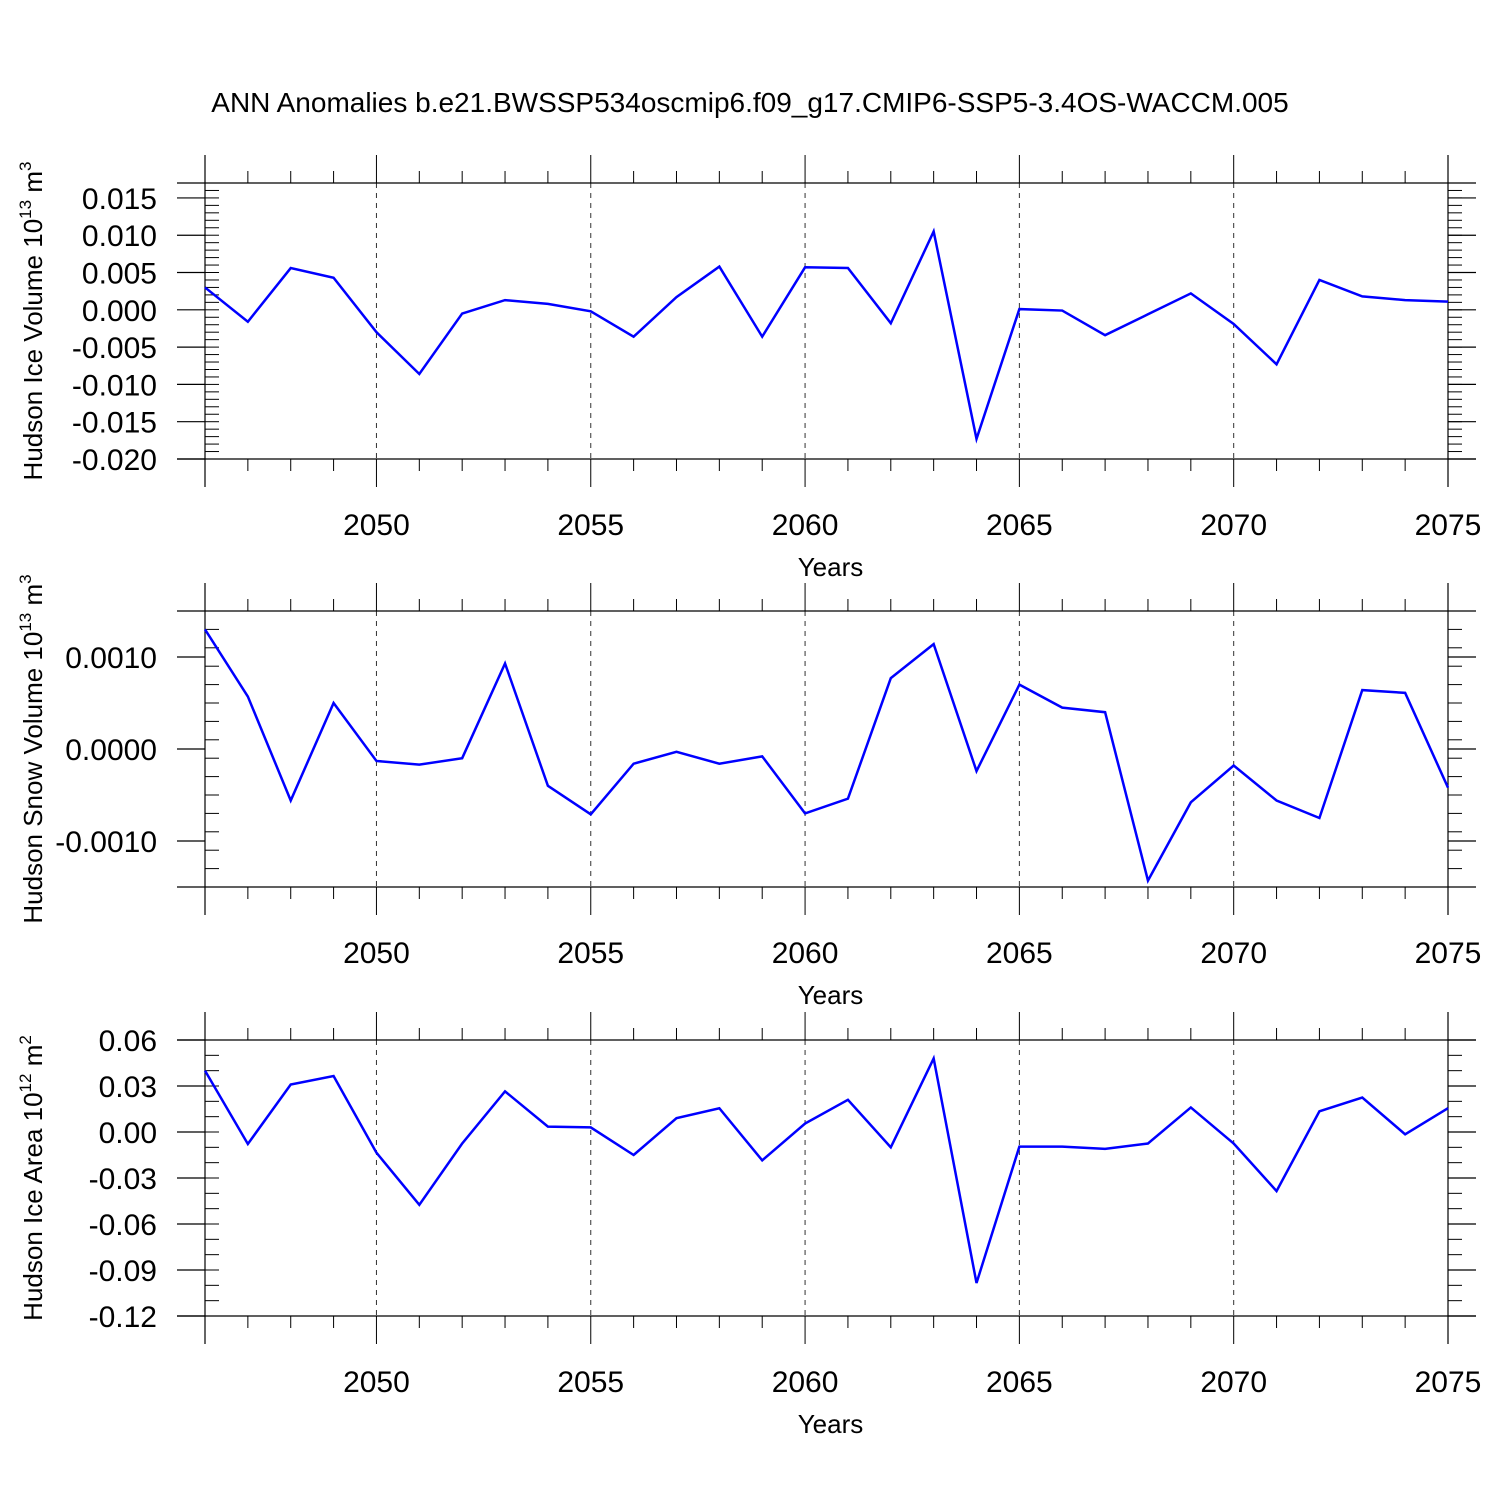  Describe the element at coordinates (128, 1133) in the screenshot. I see `y-tick-label: 0.00` at that location.